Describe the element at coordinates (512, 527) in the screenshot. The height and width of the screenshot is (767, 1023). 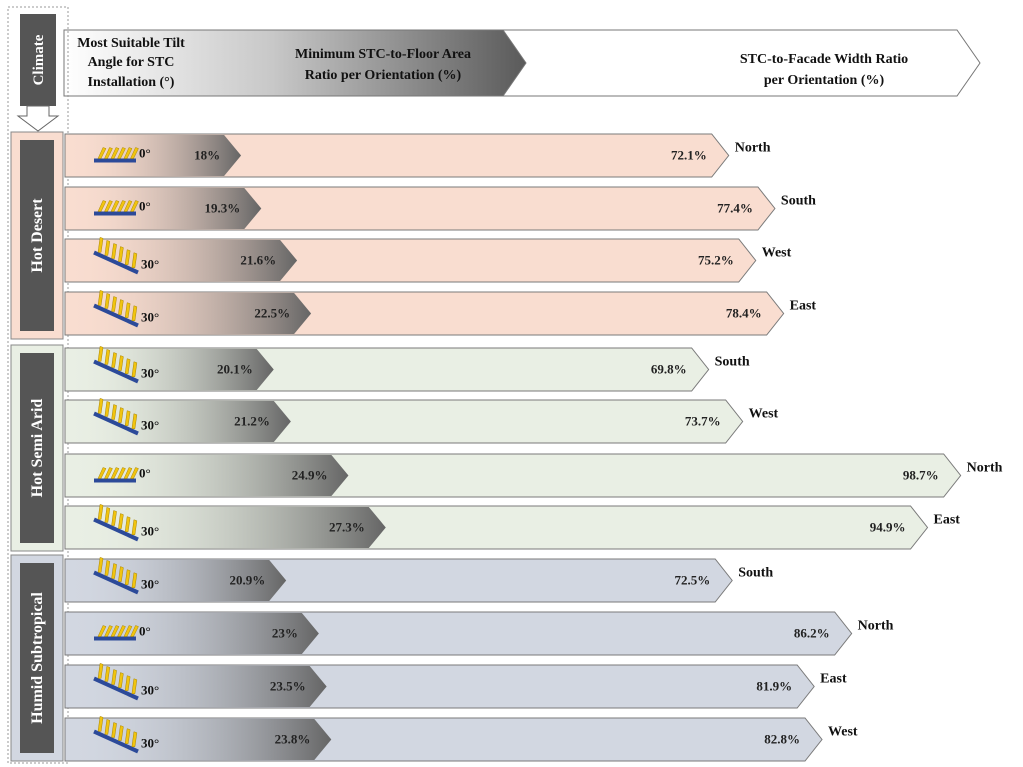
I see `row-hot-semi-arid-east: 30° 27.3% 94.9% East` at that location.